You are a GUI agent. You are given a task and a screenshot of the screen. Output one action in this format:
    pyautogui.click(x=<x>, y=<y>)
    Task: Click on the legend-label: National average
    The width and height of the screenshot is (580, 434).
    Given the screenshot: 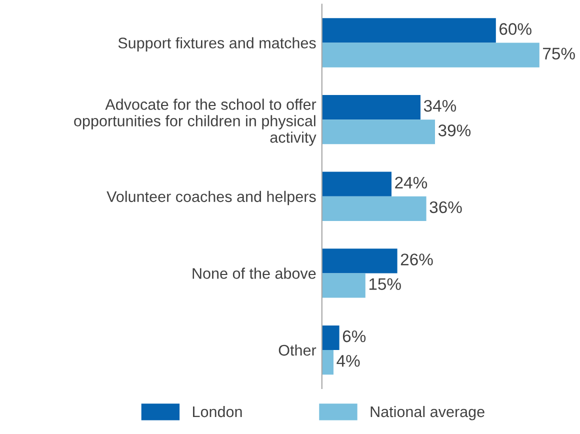 What is the action you would take?
    pyautogui.click(x=427, y=413)
    